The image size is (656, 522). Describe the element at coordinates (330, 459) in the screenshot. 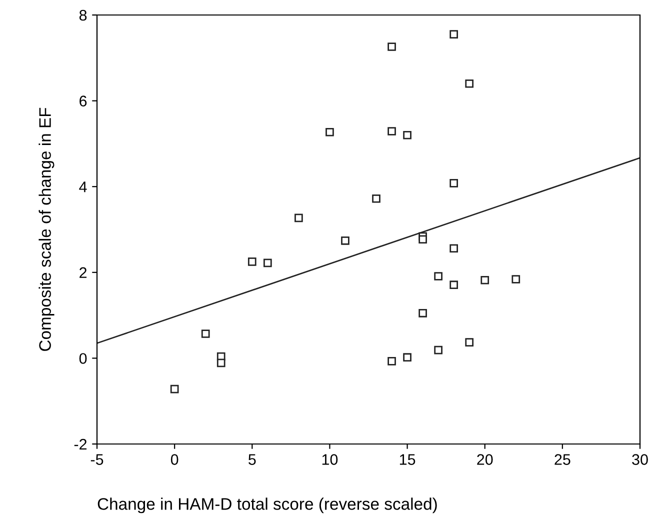

I see `x-tick-label: 10` at that location.